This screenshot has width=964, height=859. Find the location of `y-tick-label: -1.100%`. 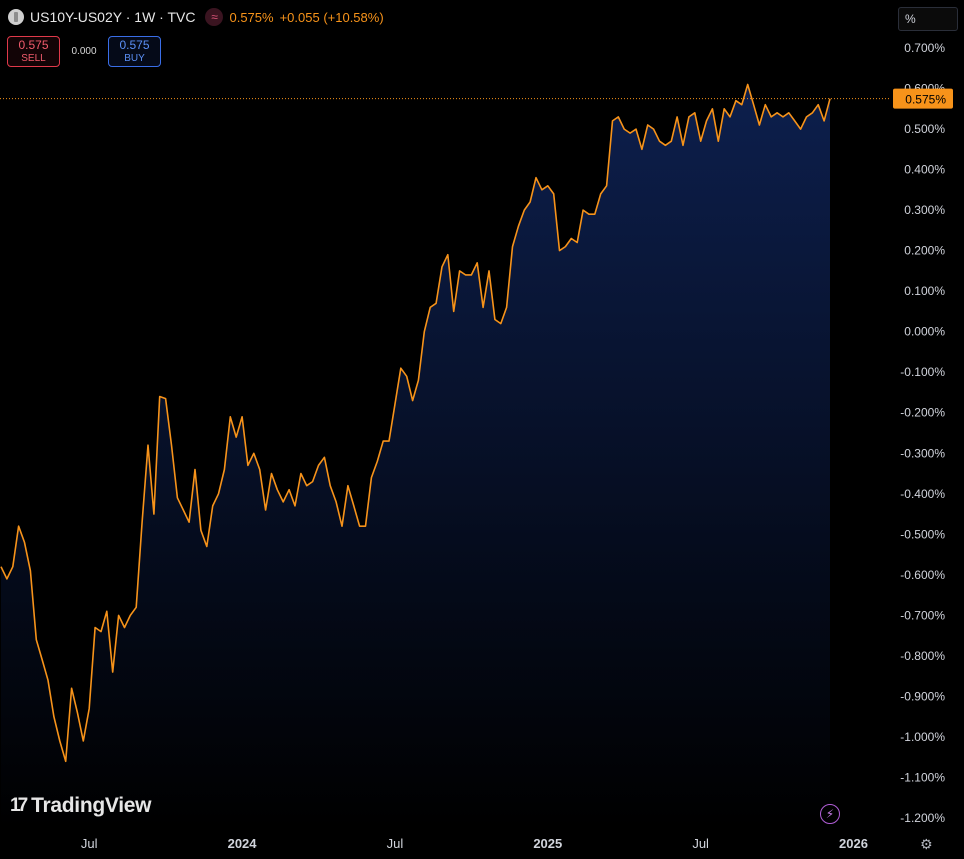

y-tick-label: -1.100% is located at coordinates (922, 777).